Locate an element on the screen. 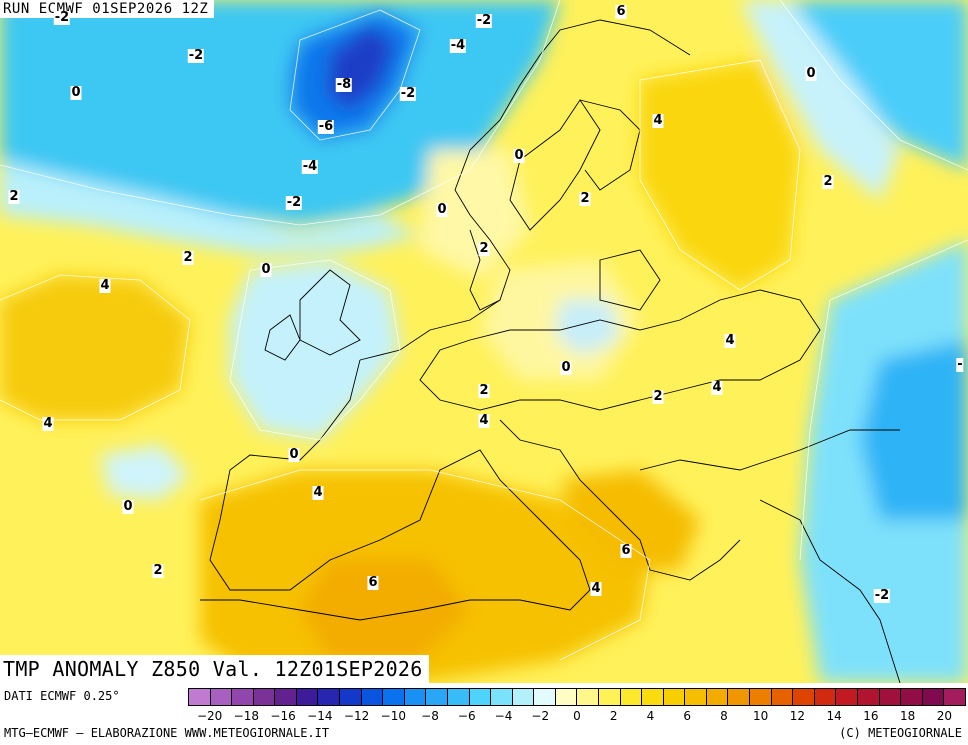 This screenshot has width=968, height=745. color-scale-tick-label: −2 is located at coordinates (540, 716).